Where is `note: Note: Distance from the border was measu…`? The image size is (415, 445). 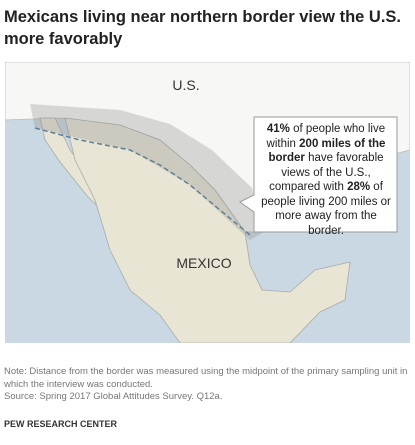
note: Note: Distance from the border was measu… is located at coordinates (206, 378).